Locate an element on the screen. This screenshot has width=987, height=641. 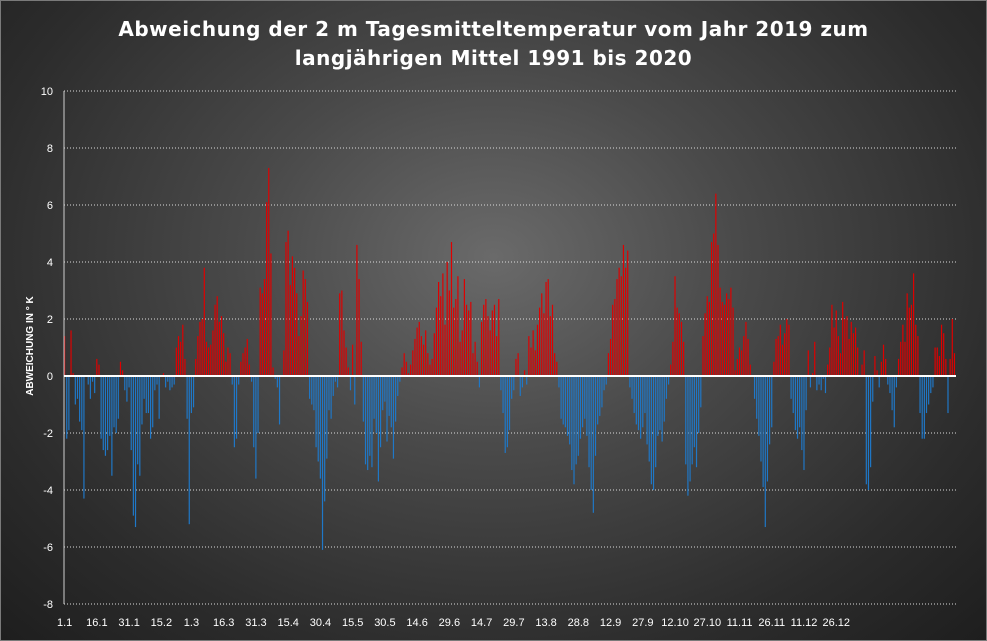
y-axis-label: ABWEICHUNG IN ° K is located at coordinates (30, 345).